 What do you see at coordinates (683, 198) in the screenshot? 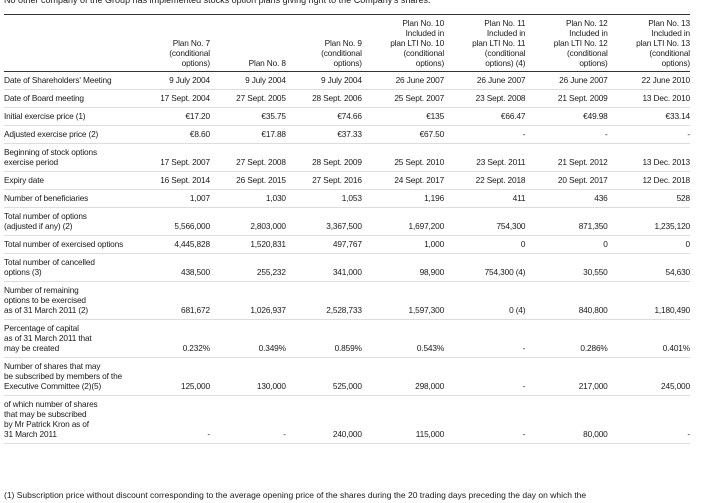
I see `table-cell: 528` at bounding box center [683, 198].